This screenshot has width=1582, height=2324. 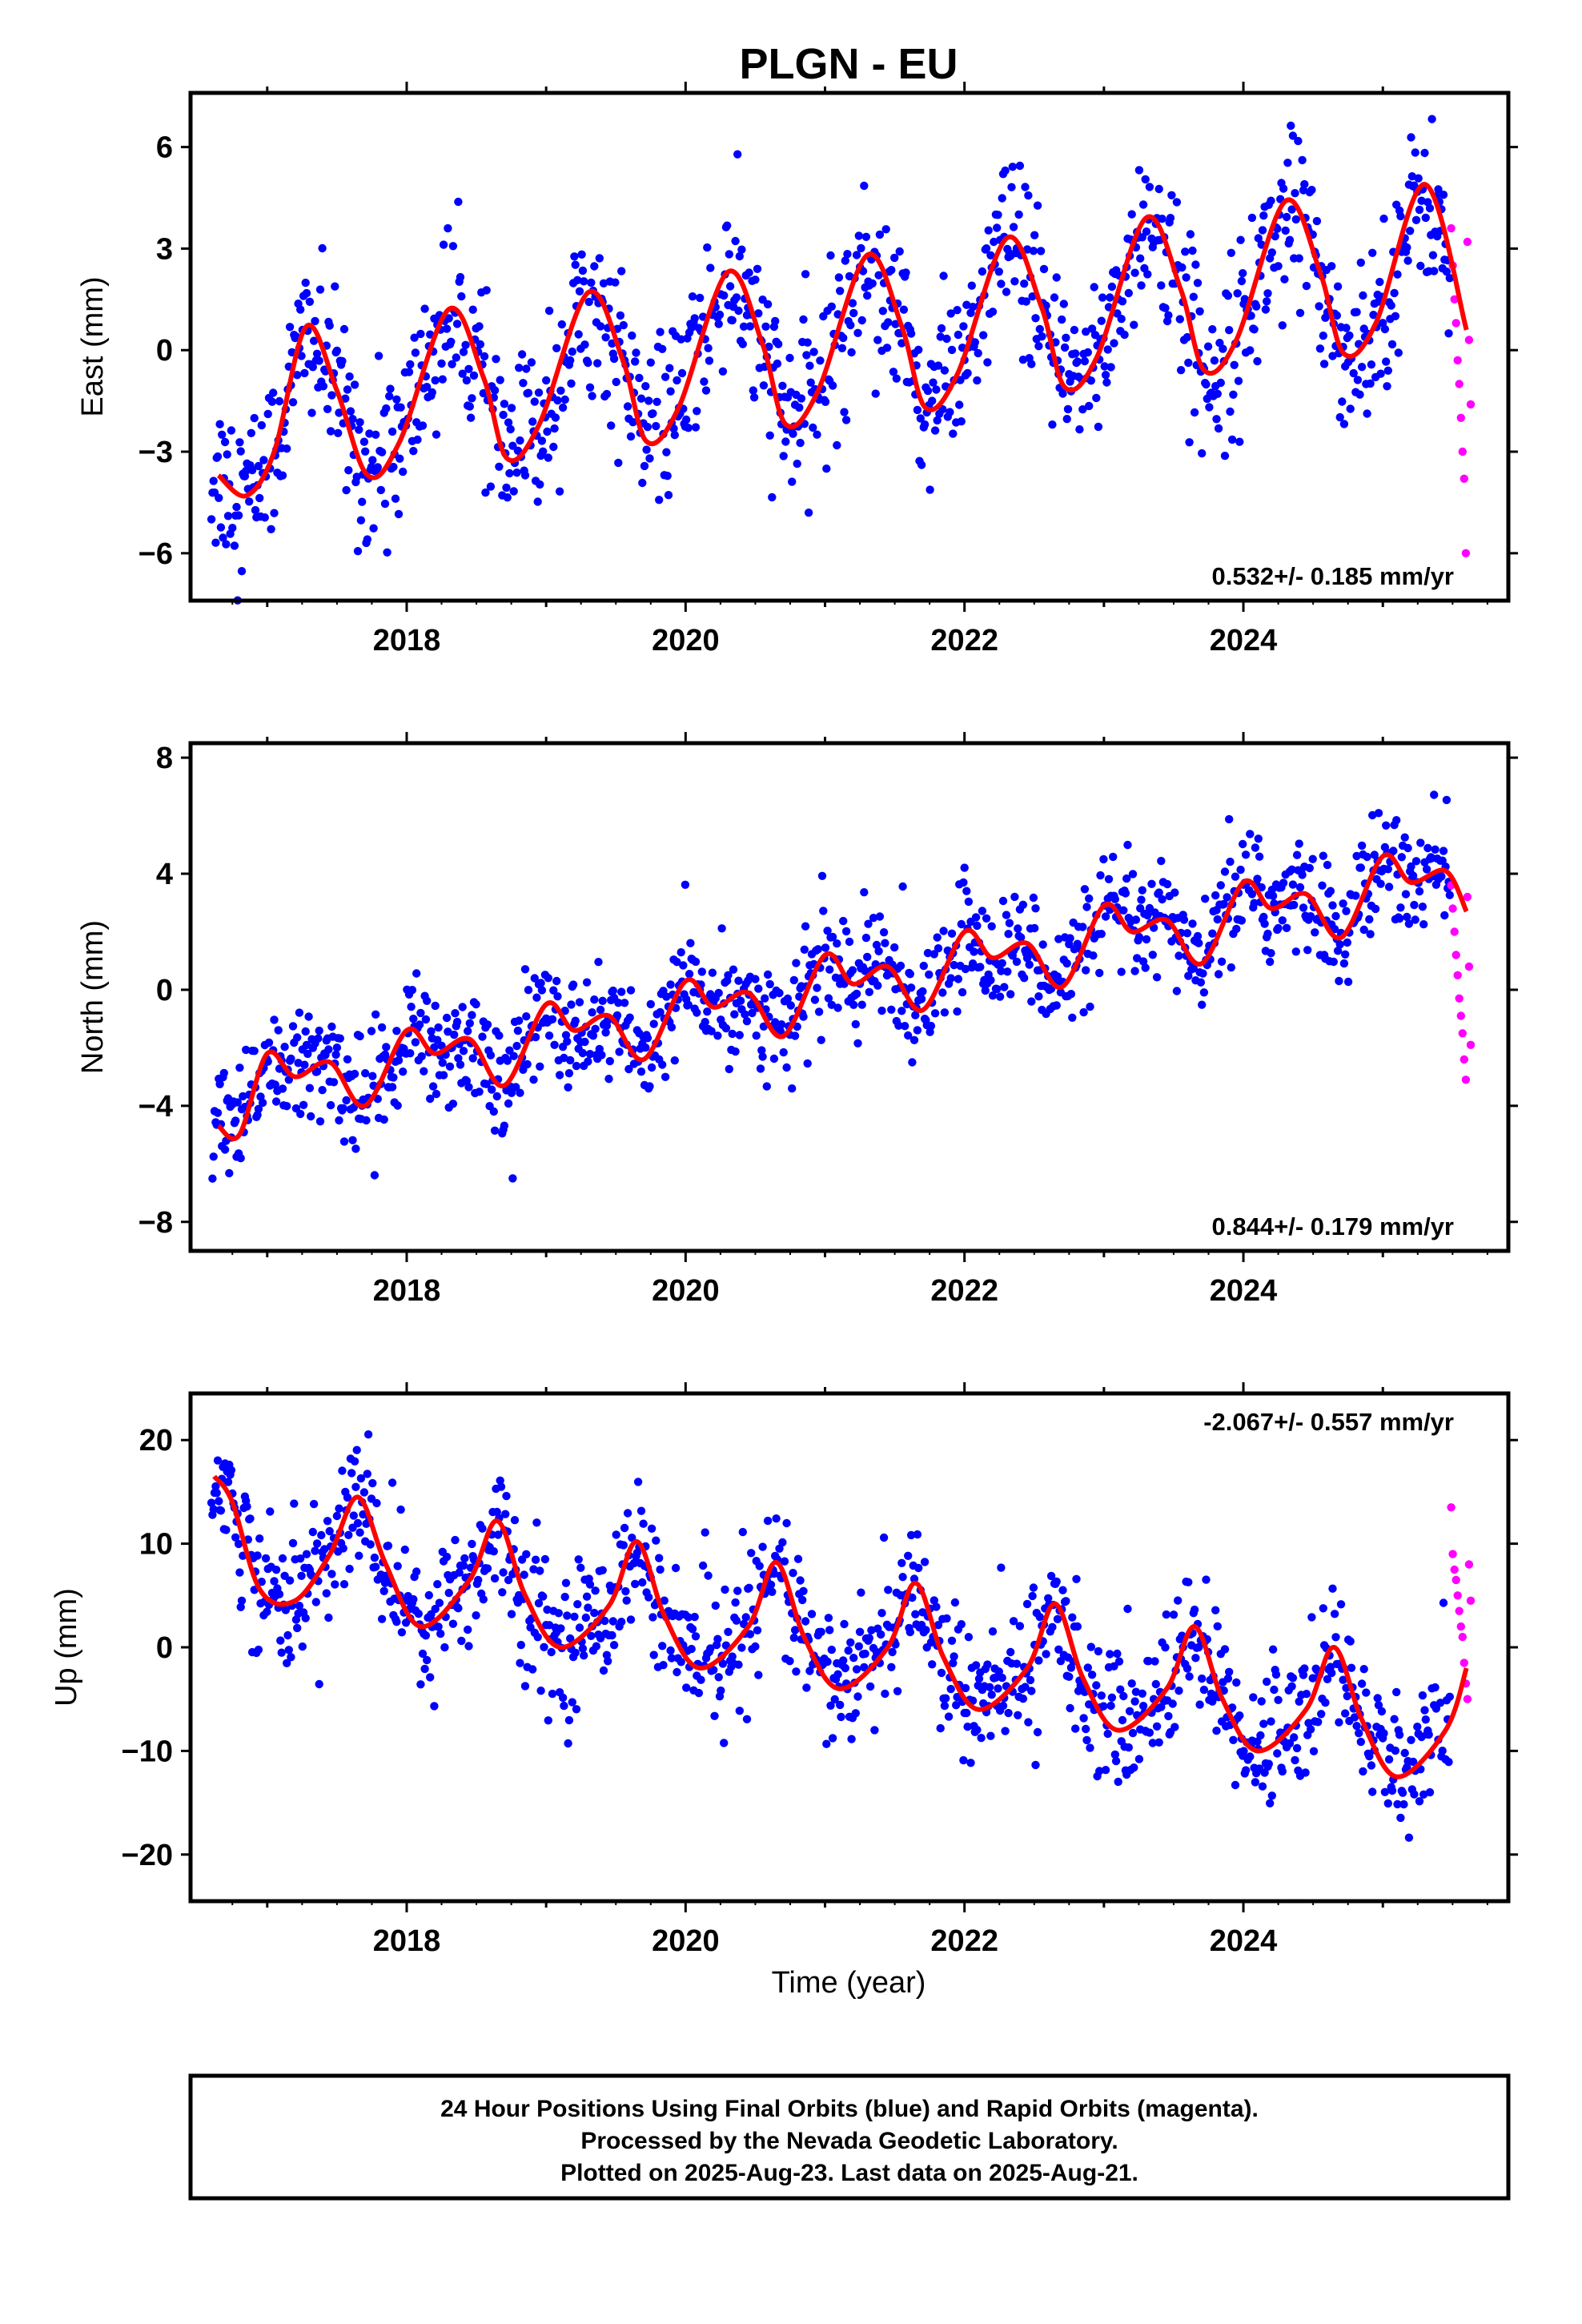 What do you see at coordinates (1462, 390) in the screenshot?
I see `east-rapid-points` at bounding box center [1462, 390].